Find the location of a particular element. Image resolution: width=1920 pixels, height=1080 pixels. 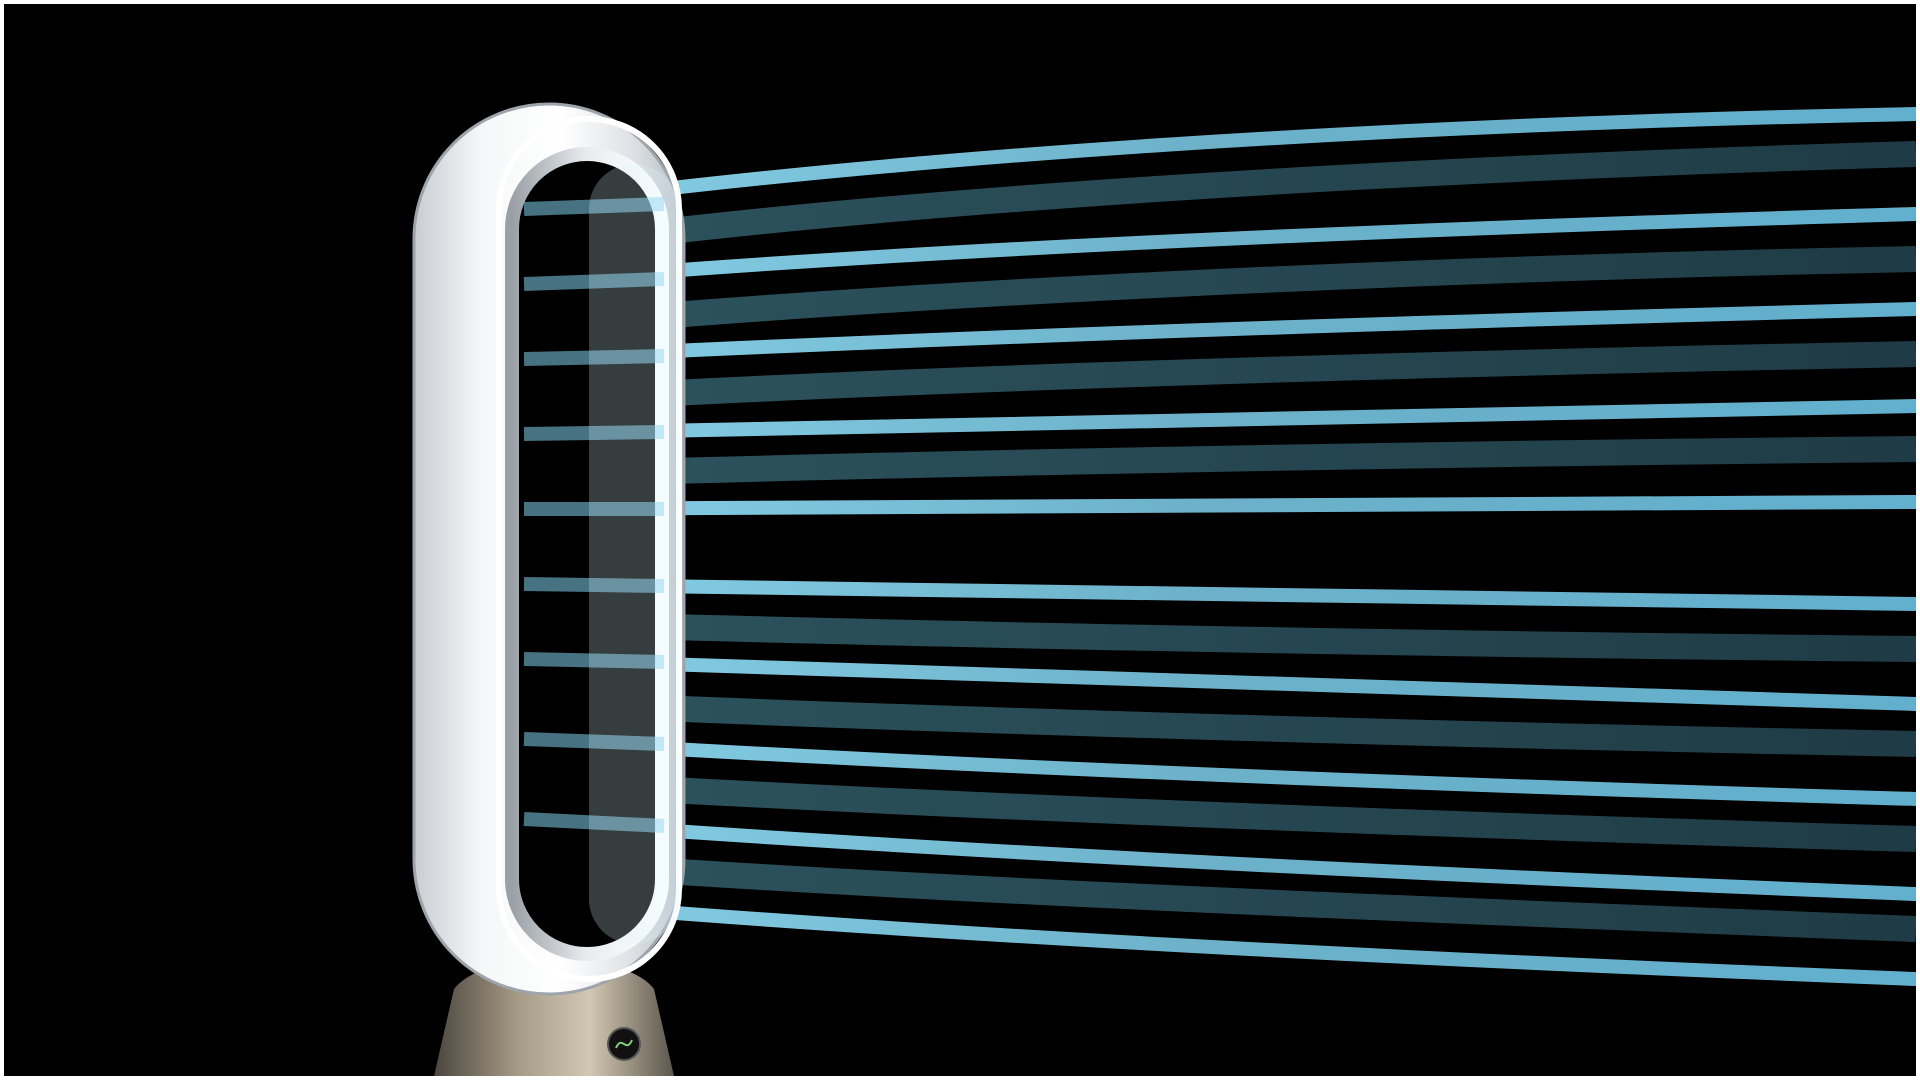

airflow-through-loop is located at coordinates (594, 515).